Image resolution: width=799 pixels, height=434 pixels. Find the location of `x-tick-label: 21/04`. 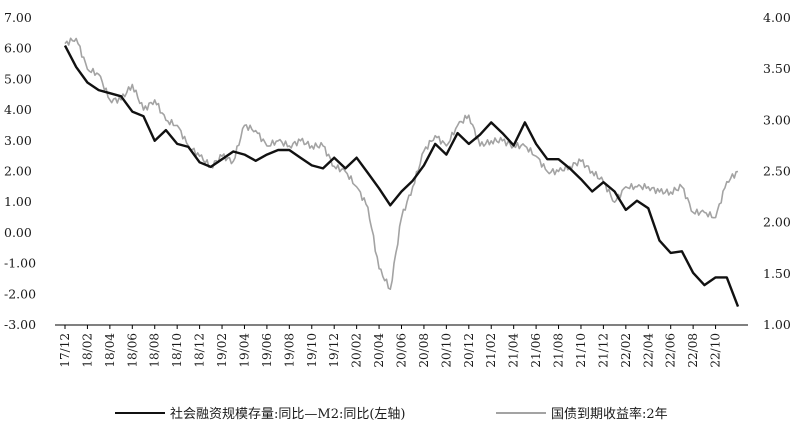

x-tick-label: 21/04 is located at coordinates (514, 350).